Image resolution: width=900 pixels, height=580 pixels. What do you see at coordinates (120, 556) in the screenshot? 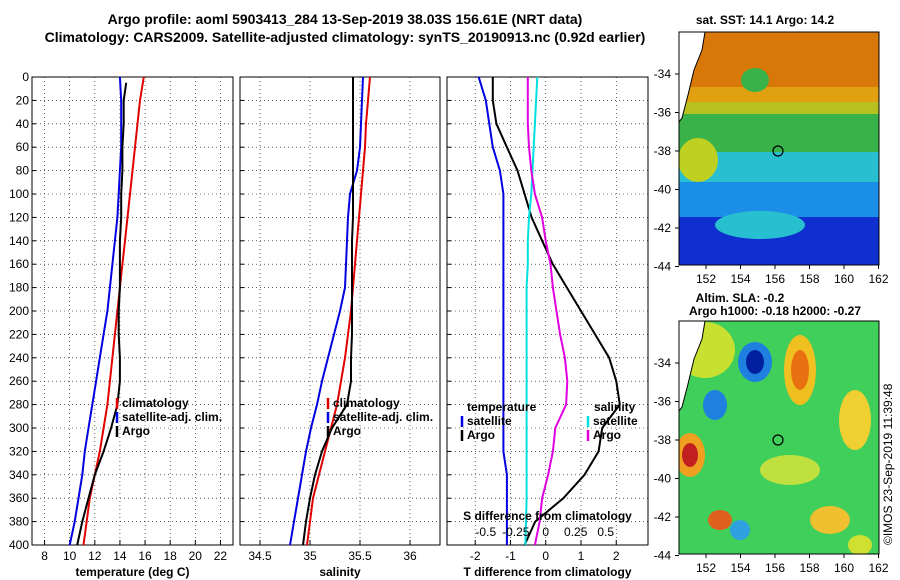
I see `x-tick-label: 14` at bounding box center [120, 556].